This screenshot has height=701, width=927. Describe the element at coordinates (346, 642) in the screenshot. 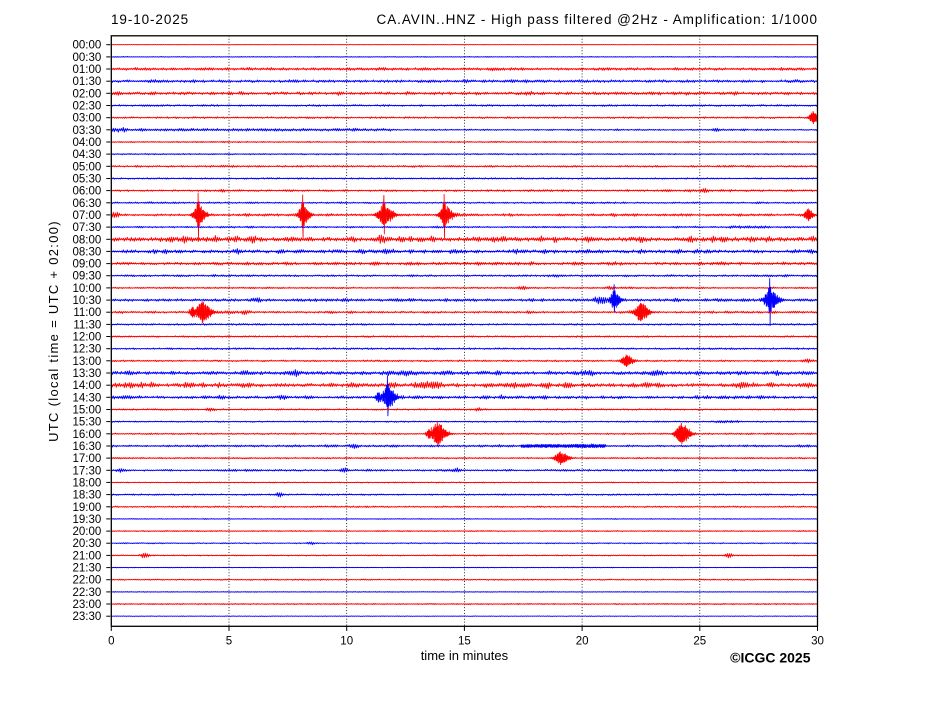

I see `svg-text: 10` at that location.